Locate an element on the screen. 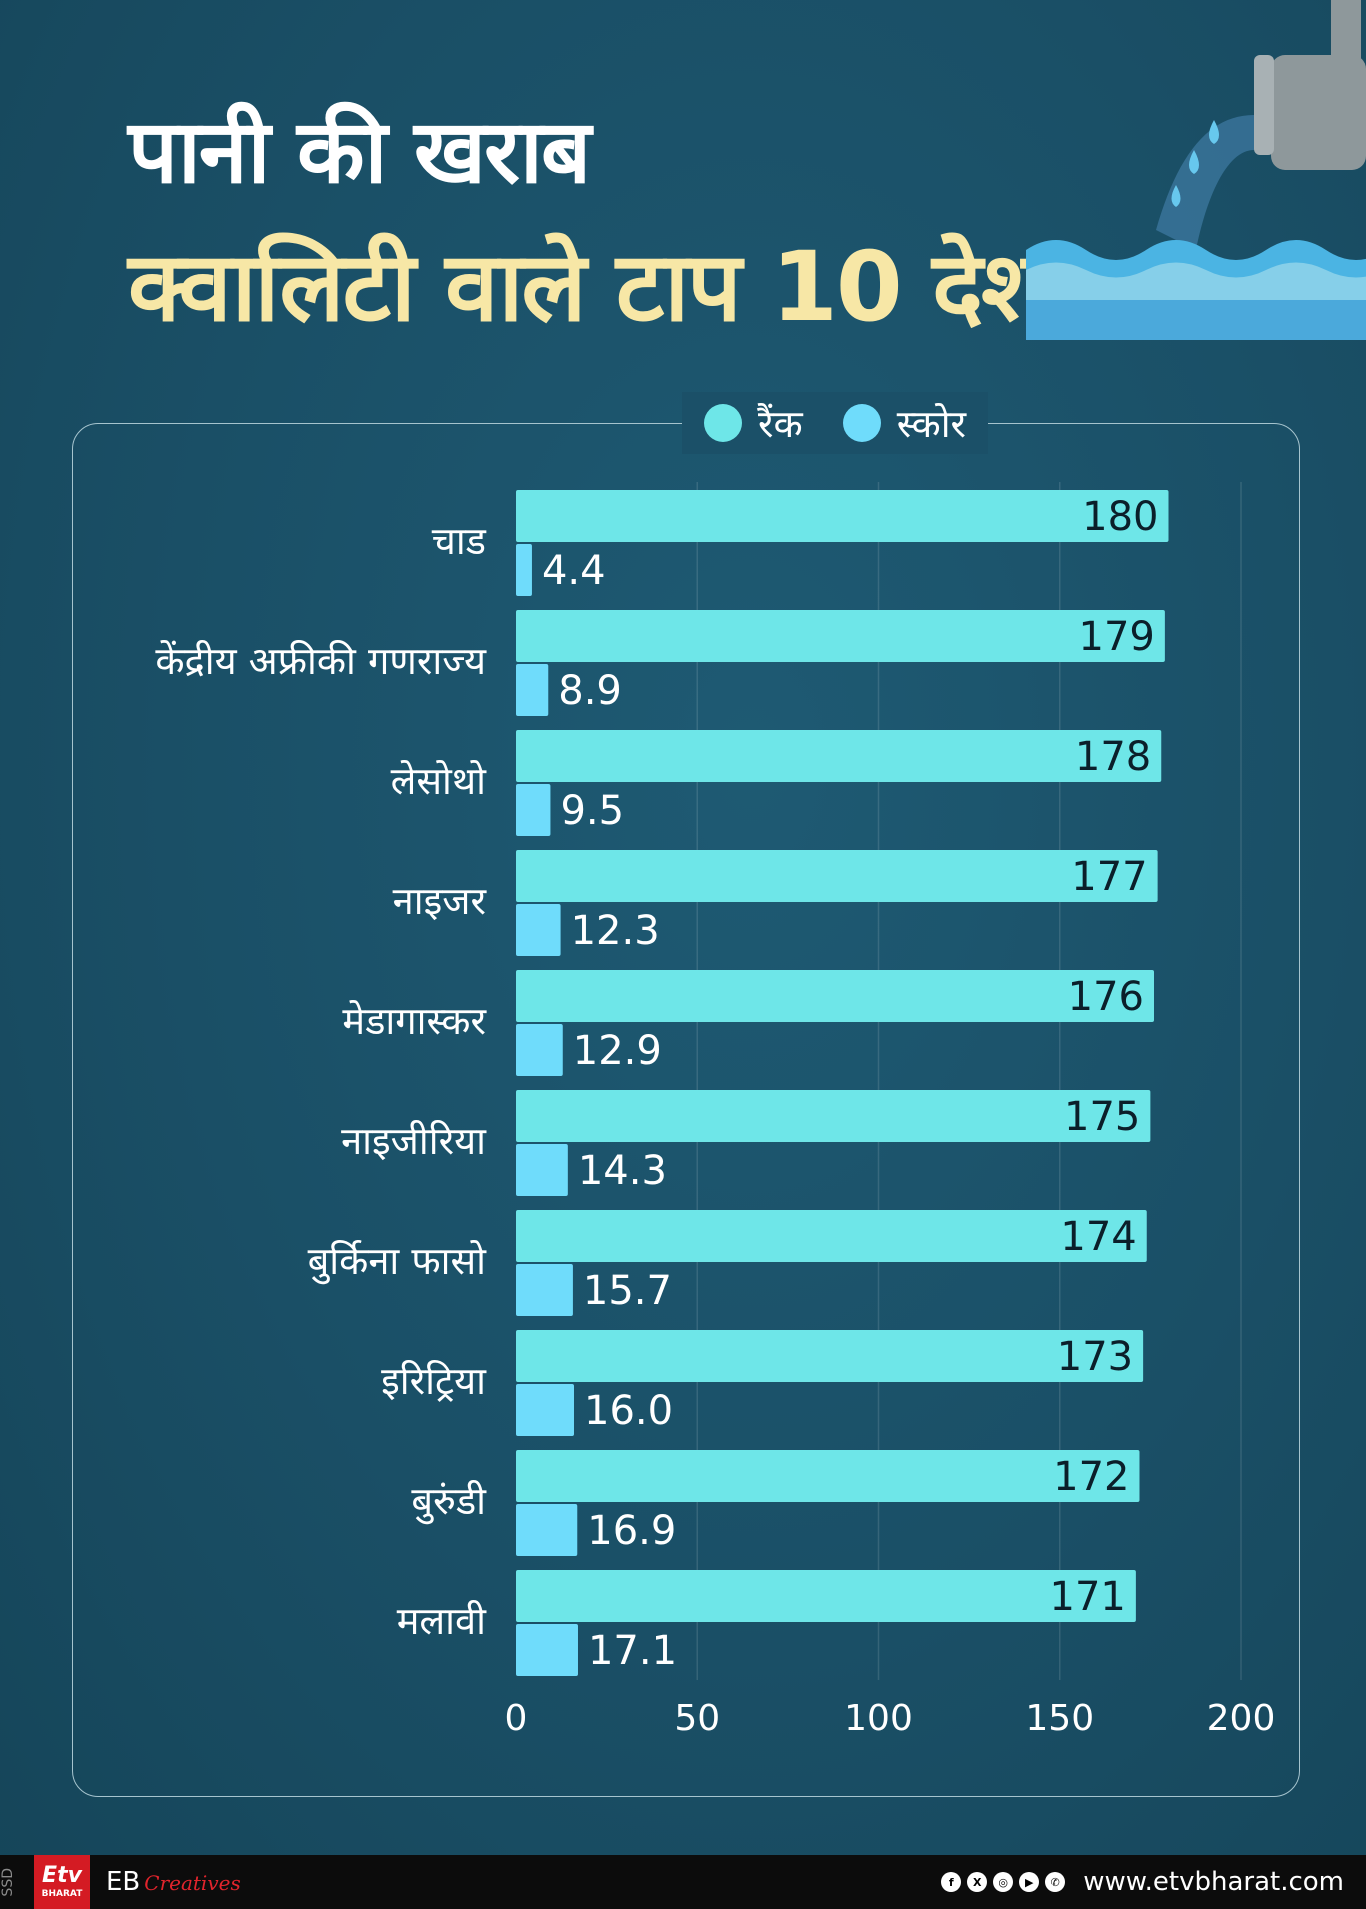  score-data-label: 12.9 is located at coordinates (617, 1051).